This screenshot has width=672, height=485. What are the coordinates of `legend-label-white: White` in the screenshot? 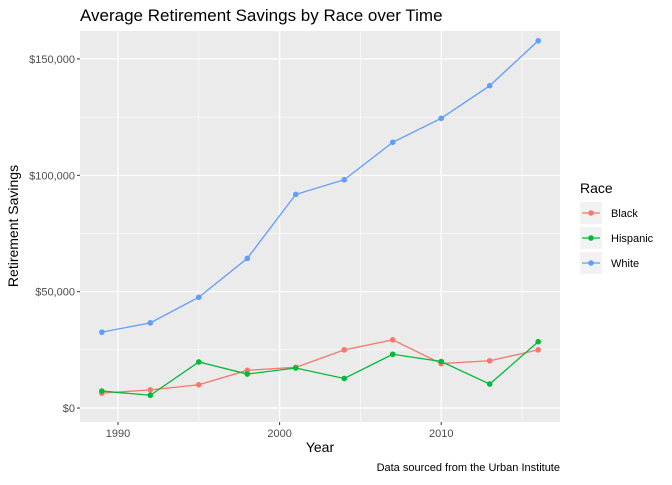 It's located at (625, 264).